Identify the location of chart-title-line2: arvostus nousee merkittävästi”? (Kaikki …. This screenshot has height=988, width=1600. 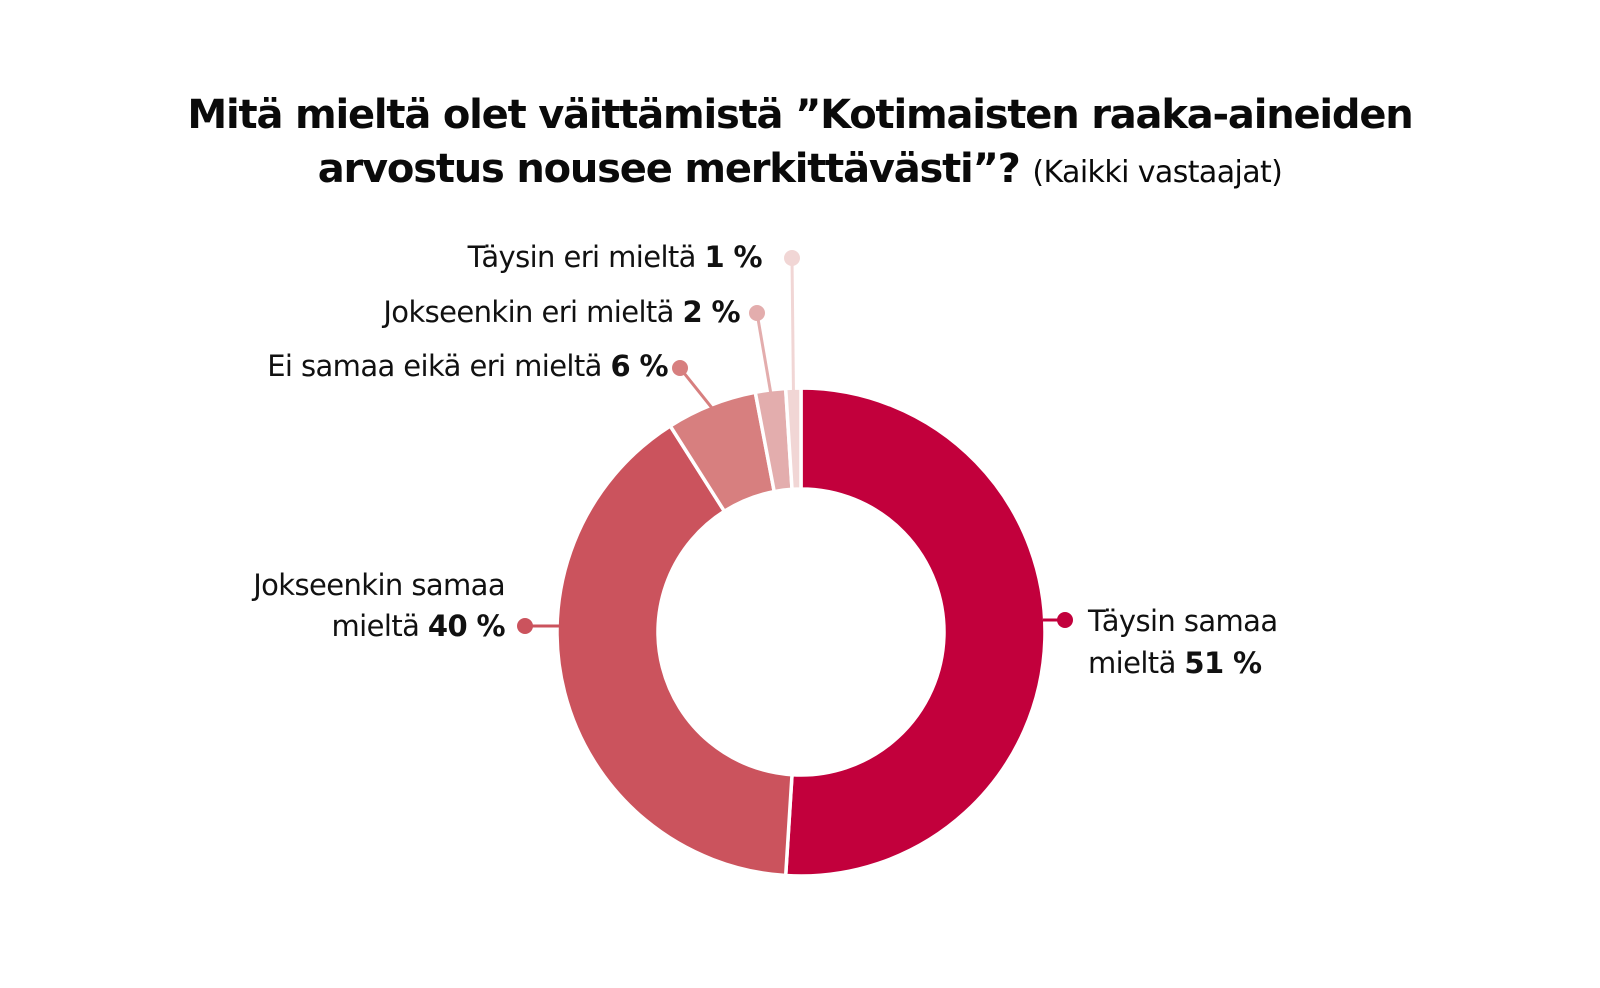
(800, 169).